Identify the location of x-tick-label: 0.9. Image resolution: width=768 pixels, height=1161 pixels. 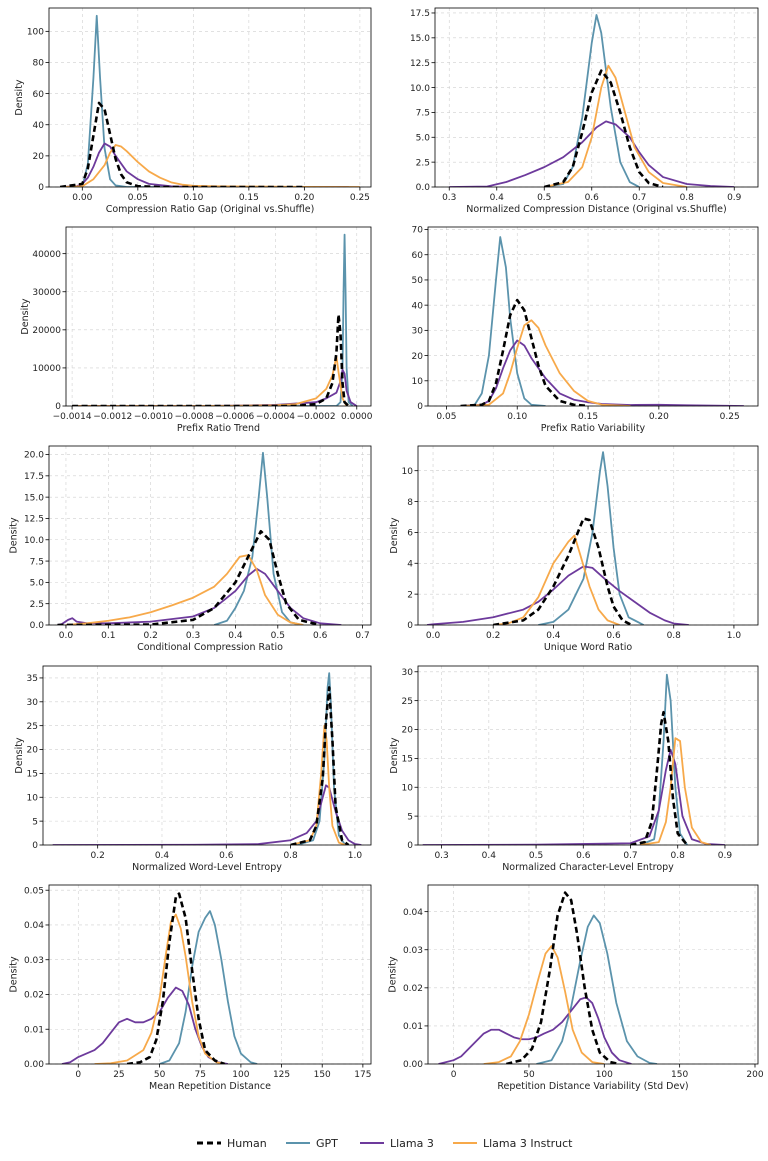
(725, 856).